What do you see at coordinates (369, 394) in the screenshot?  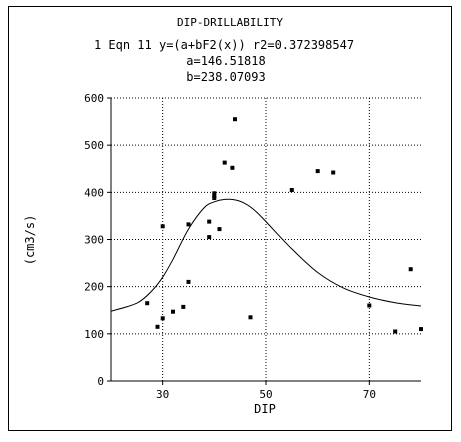 I see `x-tick-label: 70` at bounding box center [369, 394].